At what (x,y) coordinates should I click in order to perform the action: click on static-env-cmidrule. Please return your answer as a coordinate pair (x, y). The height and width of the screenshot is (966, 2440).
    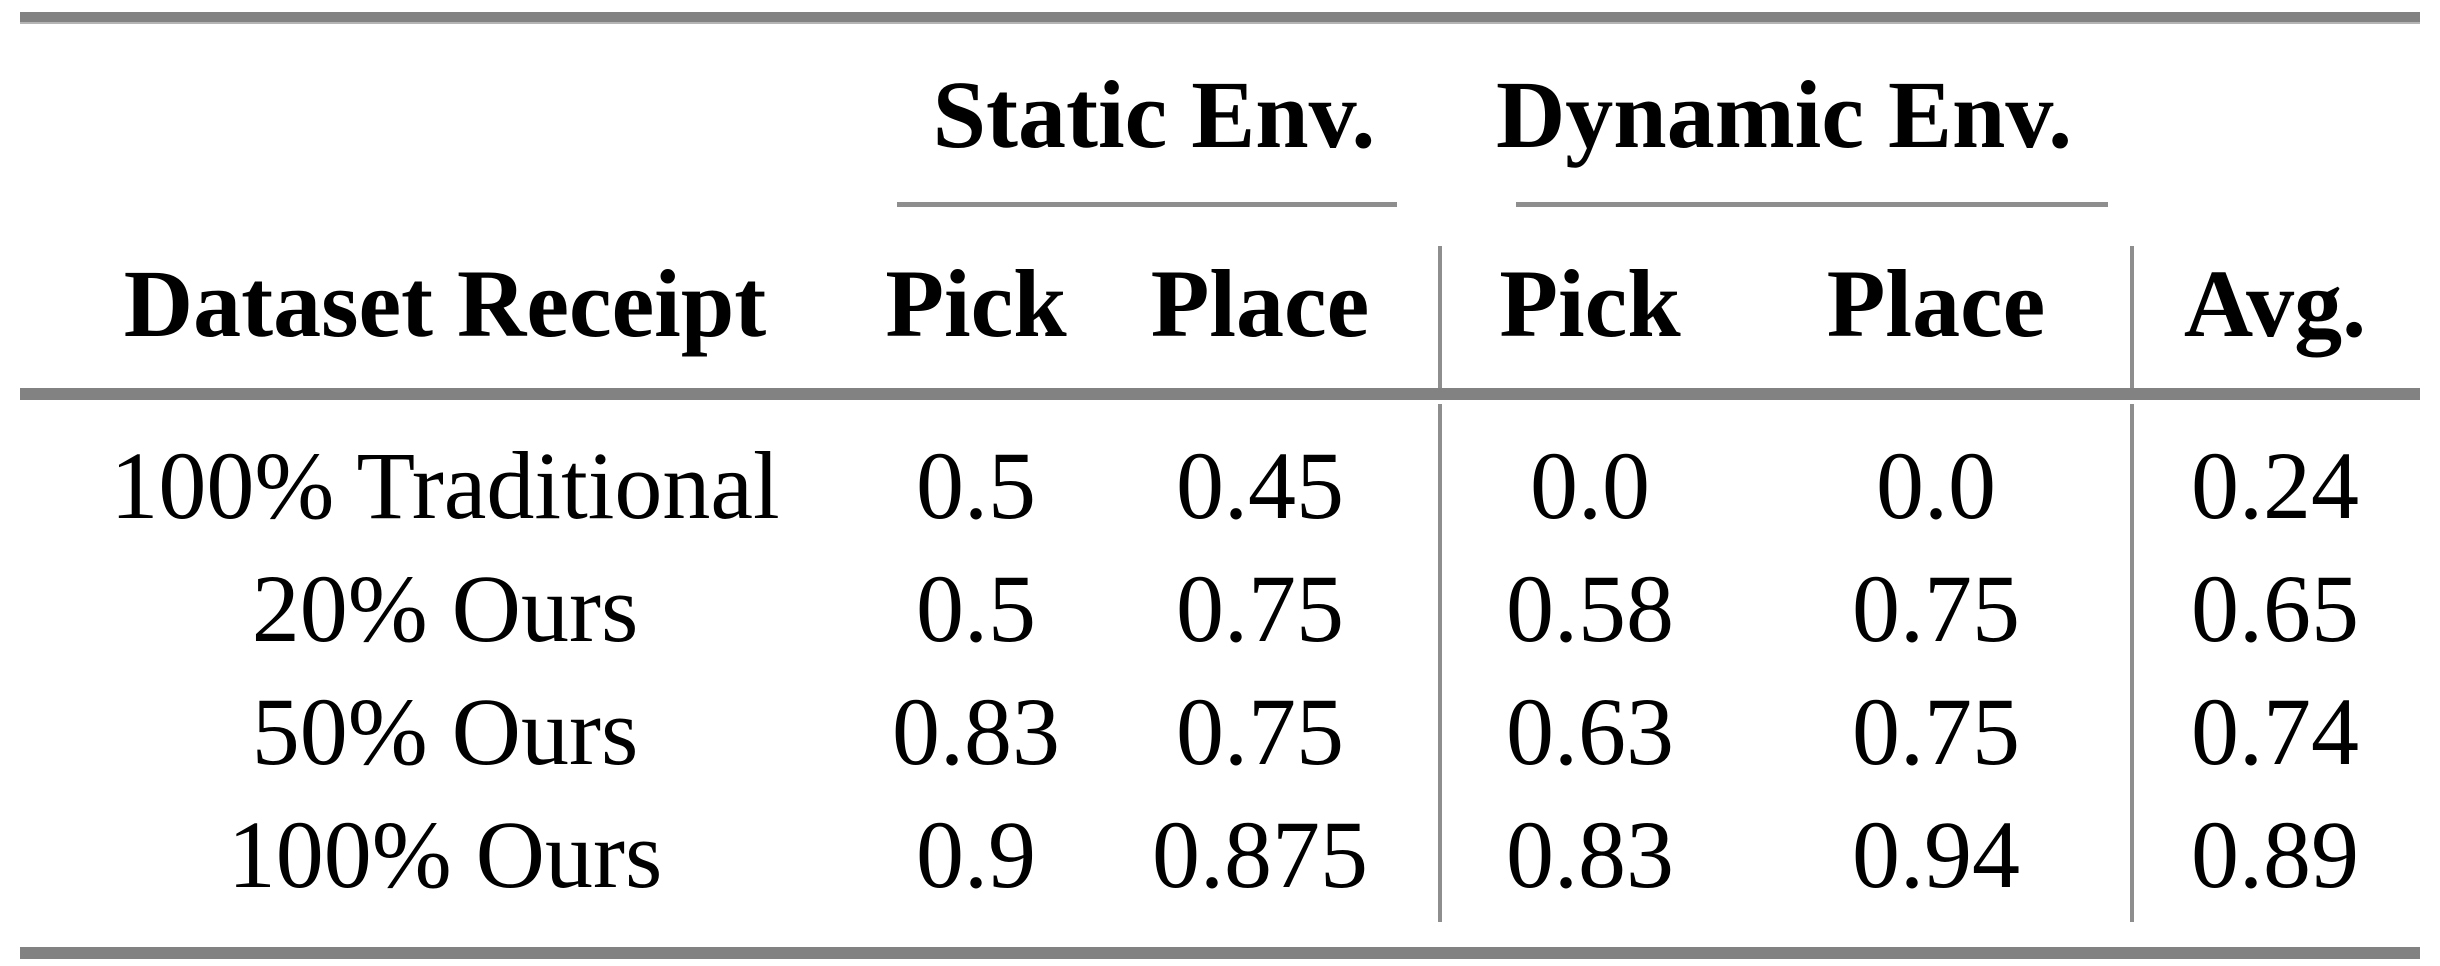
    Looking at the image, I should click on (1147, 204).